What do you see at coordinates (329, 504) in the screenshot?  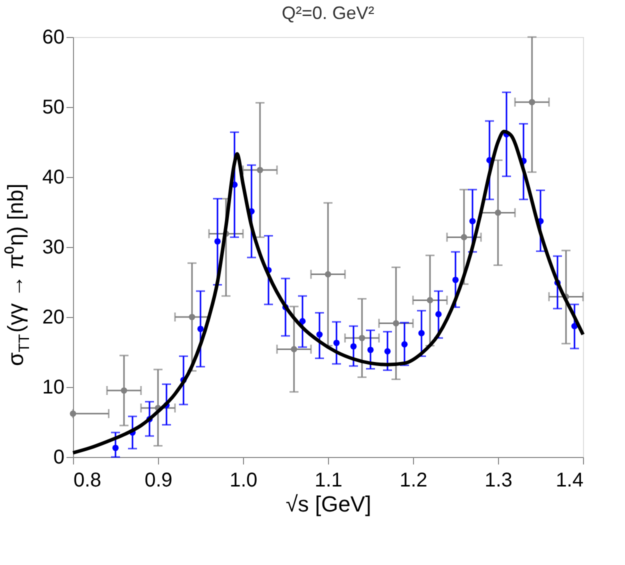 I see `x-axis-title: √s [GeV]` at bounding box center [329, 504].